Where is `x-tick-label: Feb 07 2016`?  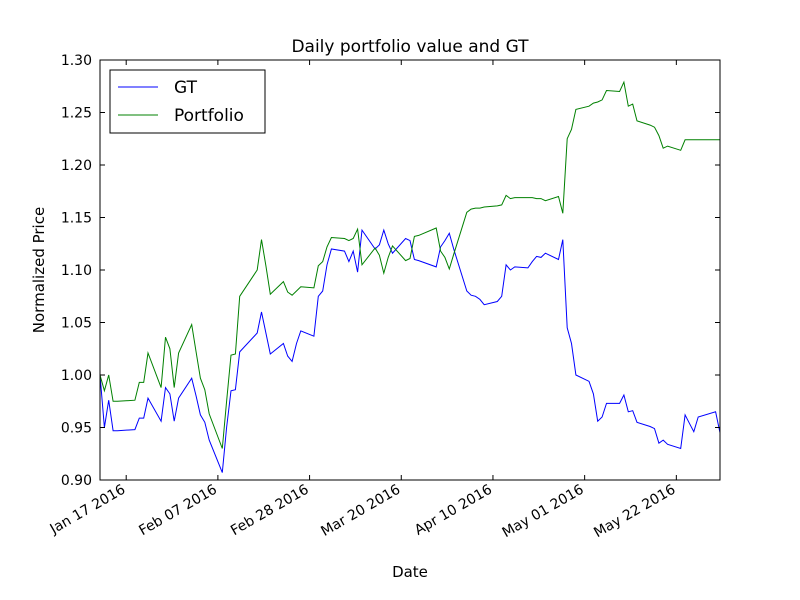 x-tick-label: Feb 07 2016 is located at coordinates (178, 510).